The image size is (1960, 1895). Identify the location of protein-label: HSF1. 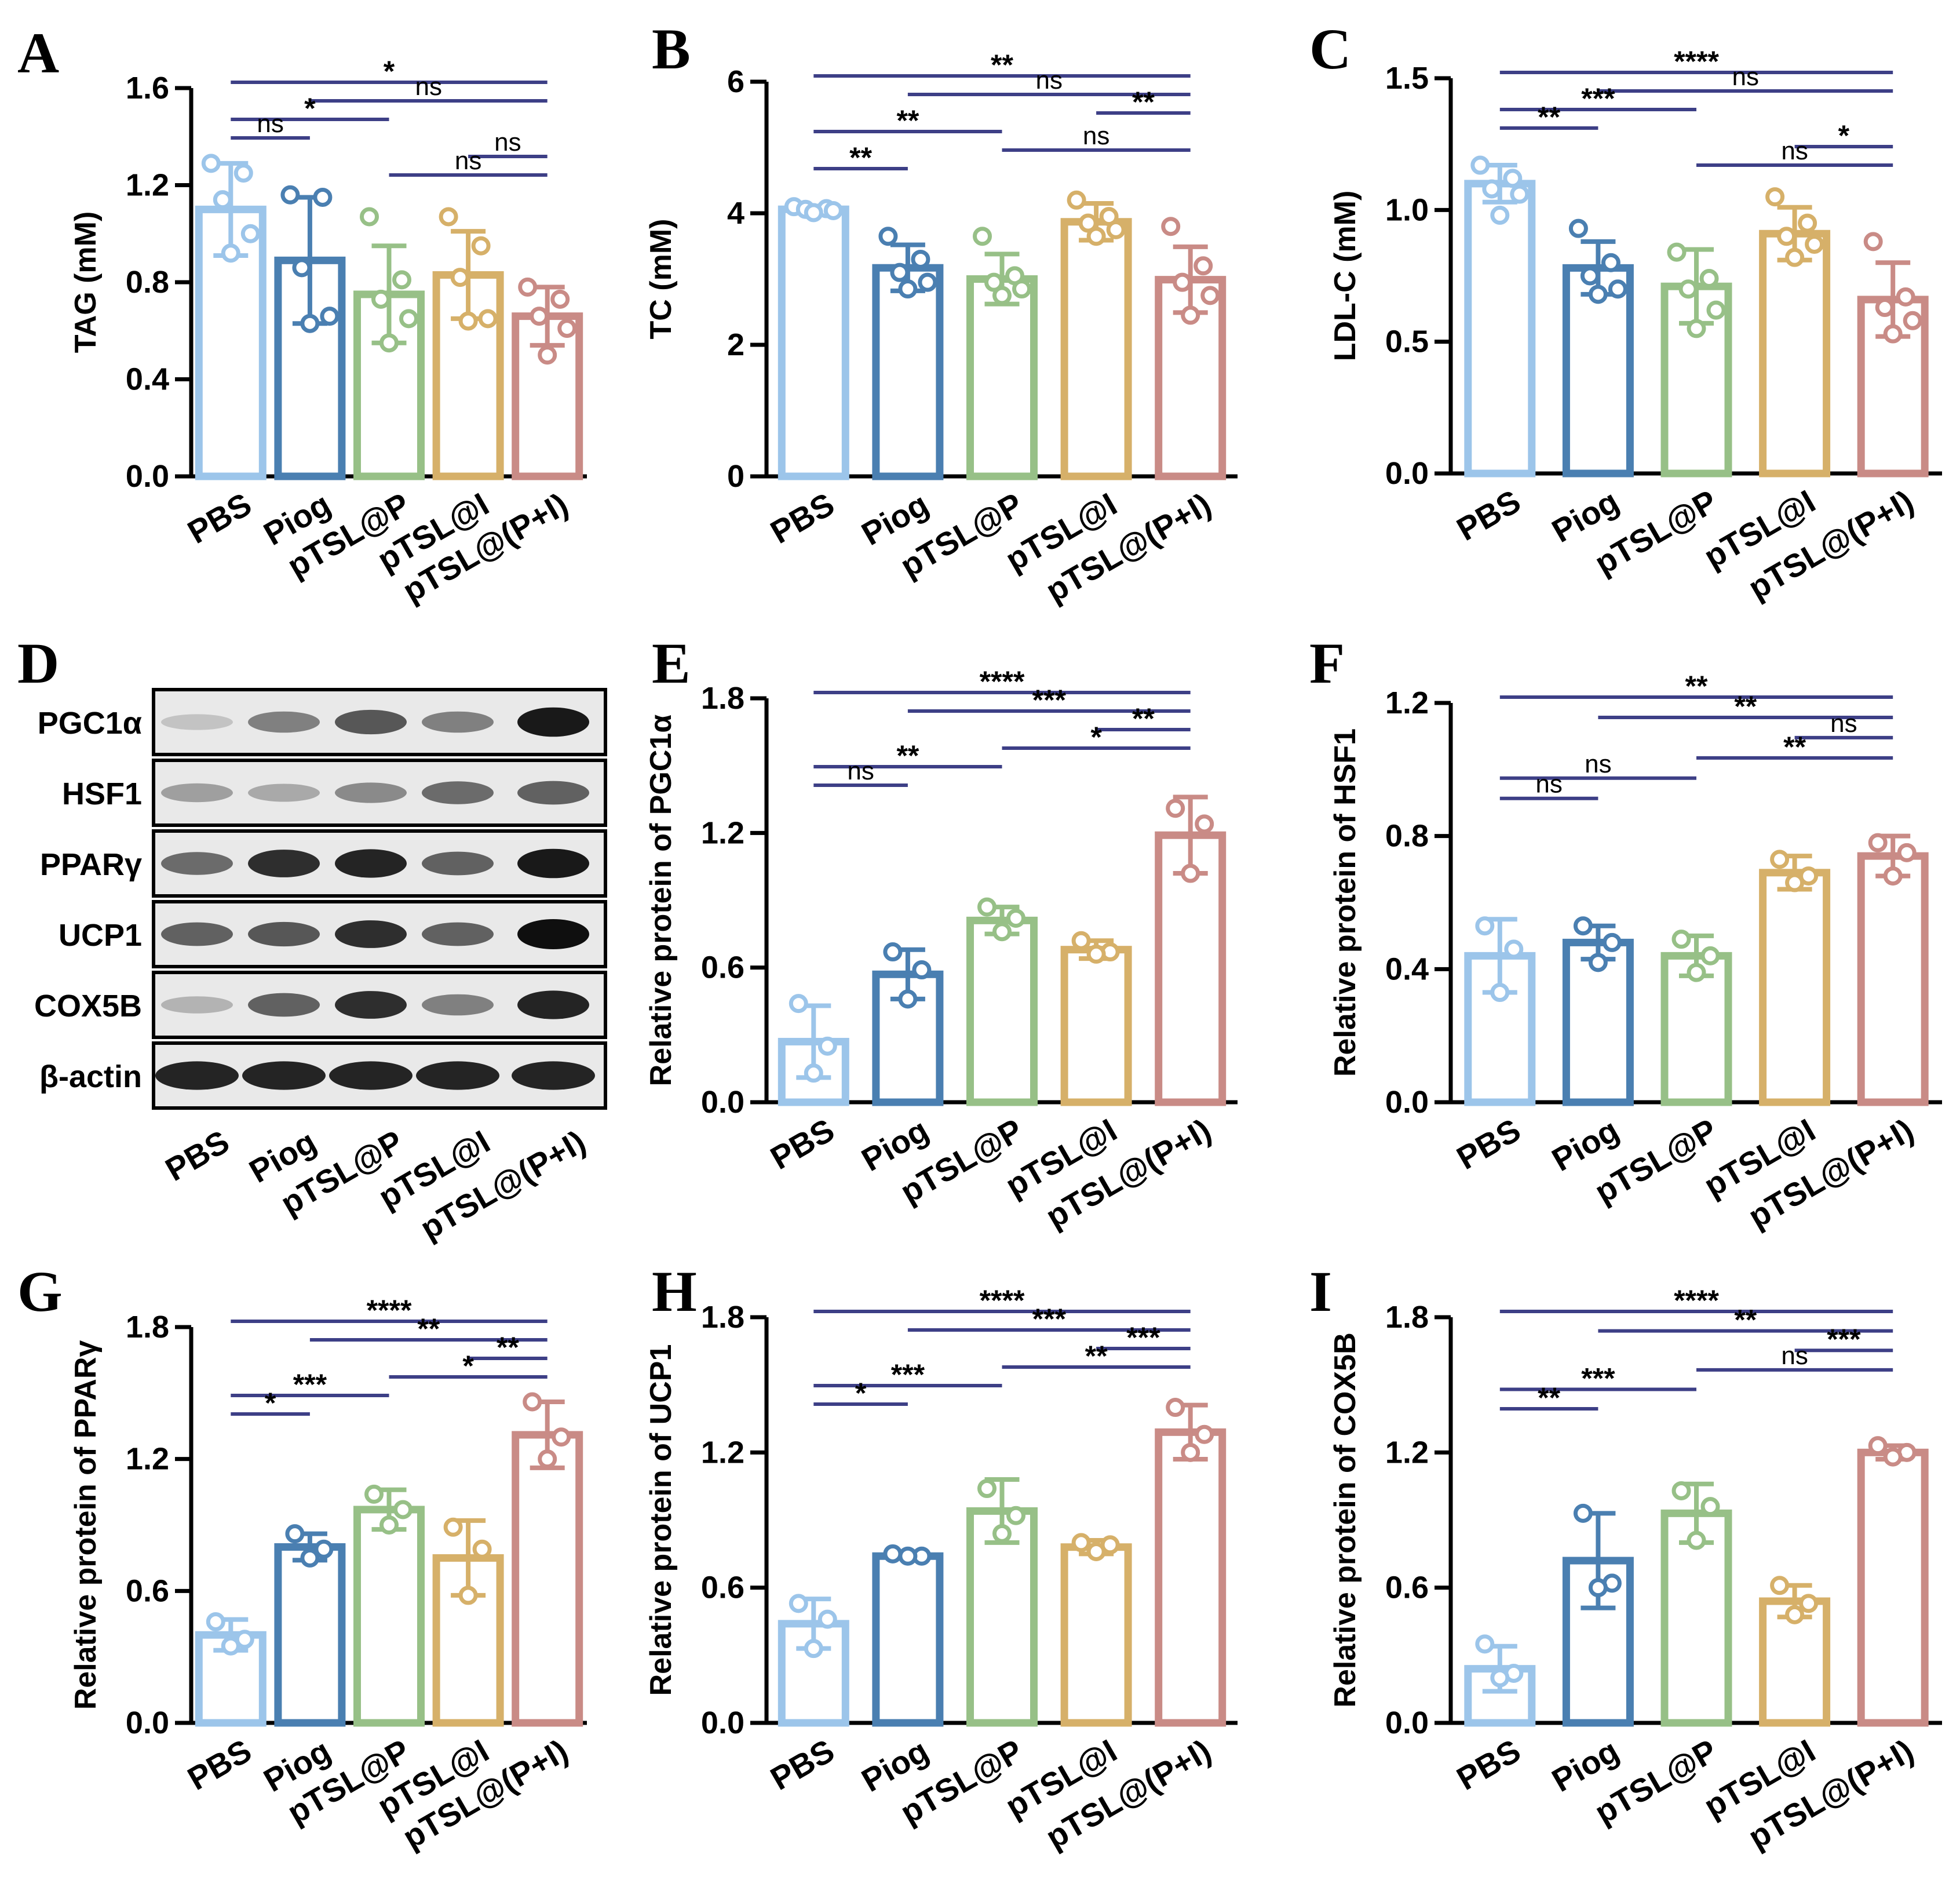
(102, 794).